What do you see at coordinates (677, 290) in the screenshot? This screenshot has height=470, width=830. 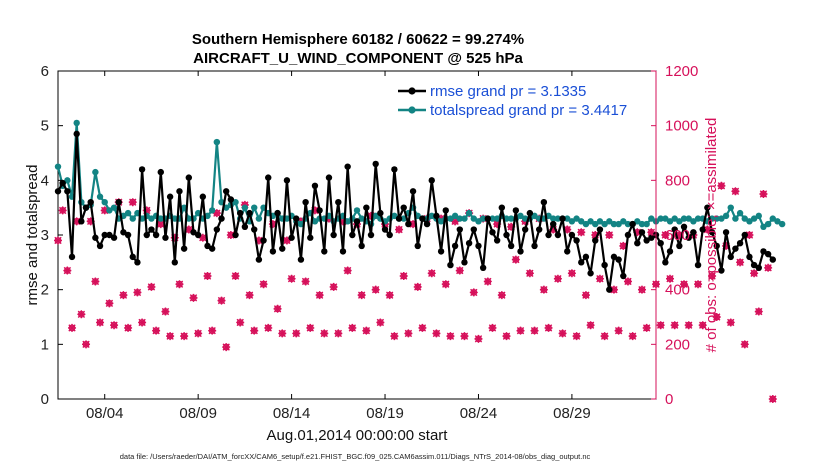 I see `y-tick-label-right: 400` at bounding box center [677, 290].